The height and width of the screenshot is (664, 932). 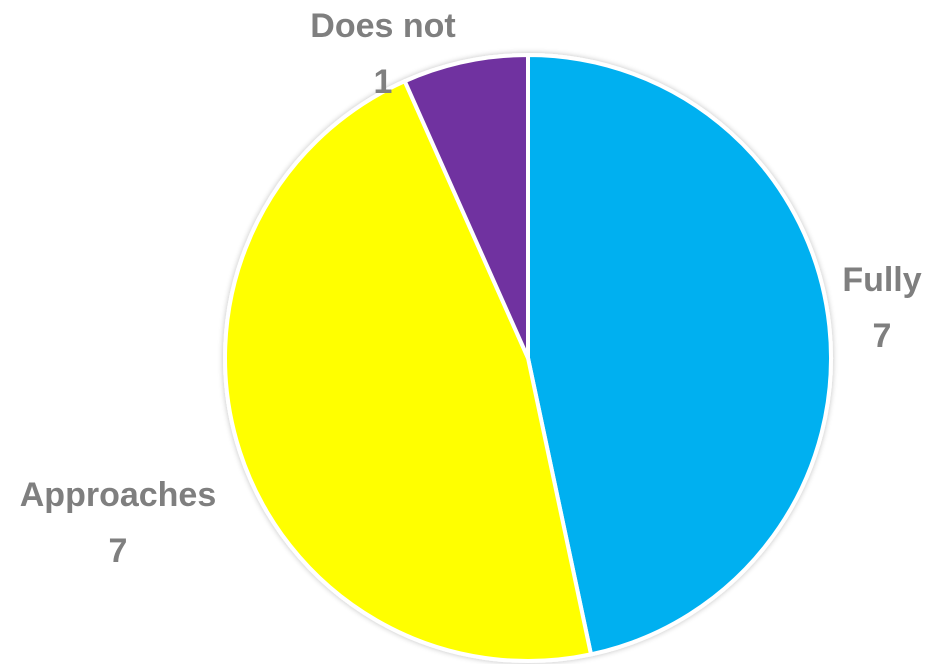 I want to click on data-label-value-does-not: 1, so click(x=383, y=82).